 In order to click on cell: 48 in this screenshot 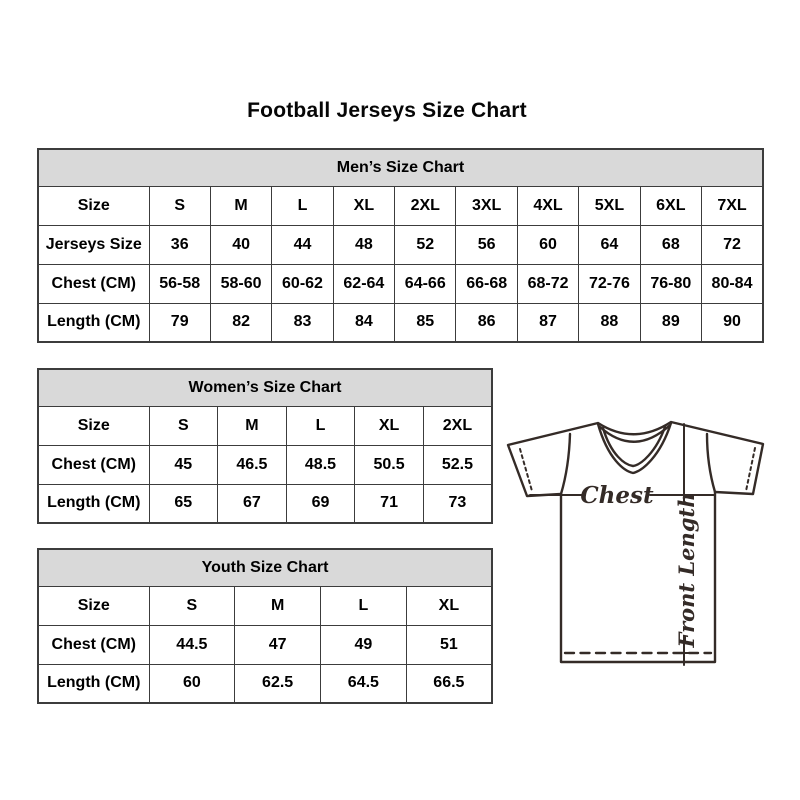, I will do `click(364, 244)`.